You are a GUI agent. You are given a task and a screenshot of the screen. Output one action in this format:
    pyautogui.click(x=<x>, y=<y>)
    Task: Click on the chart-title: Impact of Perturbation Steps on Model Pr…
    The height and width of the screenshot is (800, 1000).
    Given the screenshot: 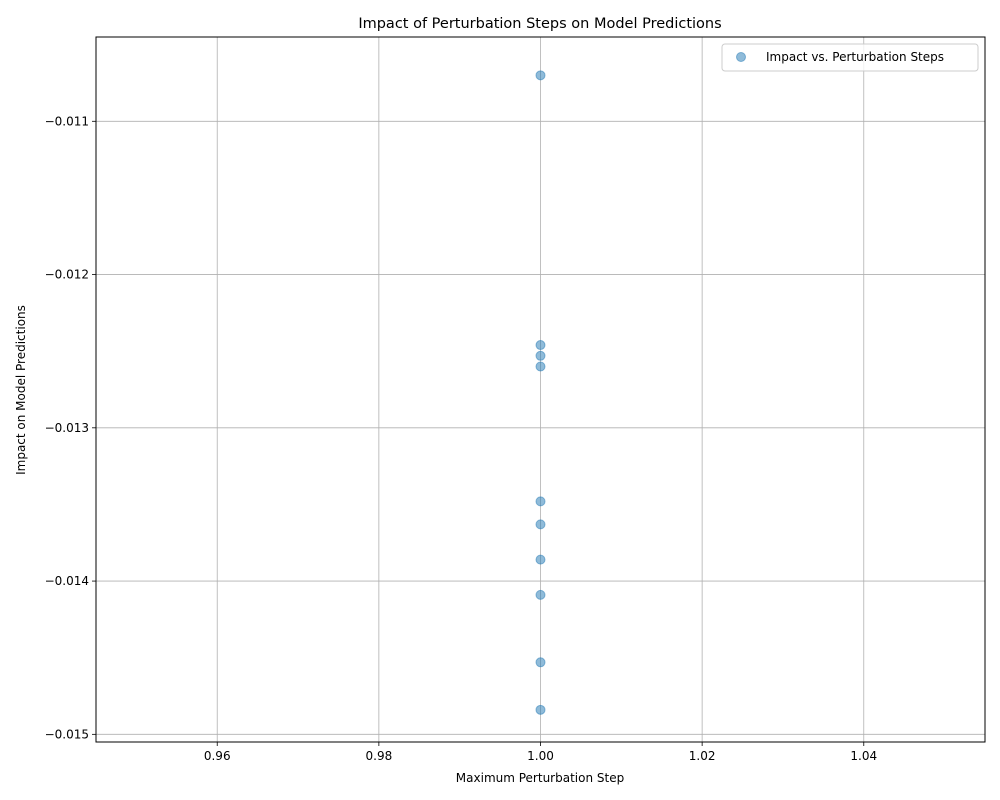 What is the action you would take?
    pyautogui.click(x=539, y=24)
    